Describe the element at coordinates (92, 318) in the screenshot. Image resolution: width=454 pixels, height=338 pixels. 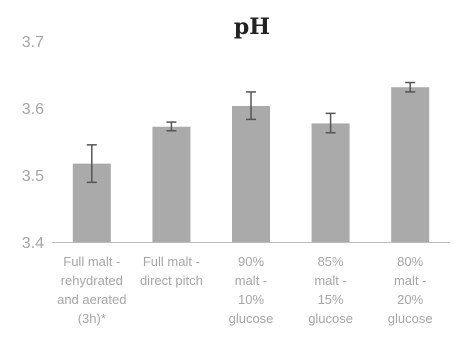
I see `x-tick-label-line: (3h)*` at that location.